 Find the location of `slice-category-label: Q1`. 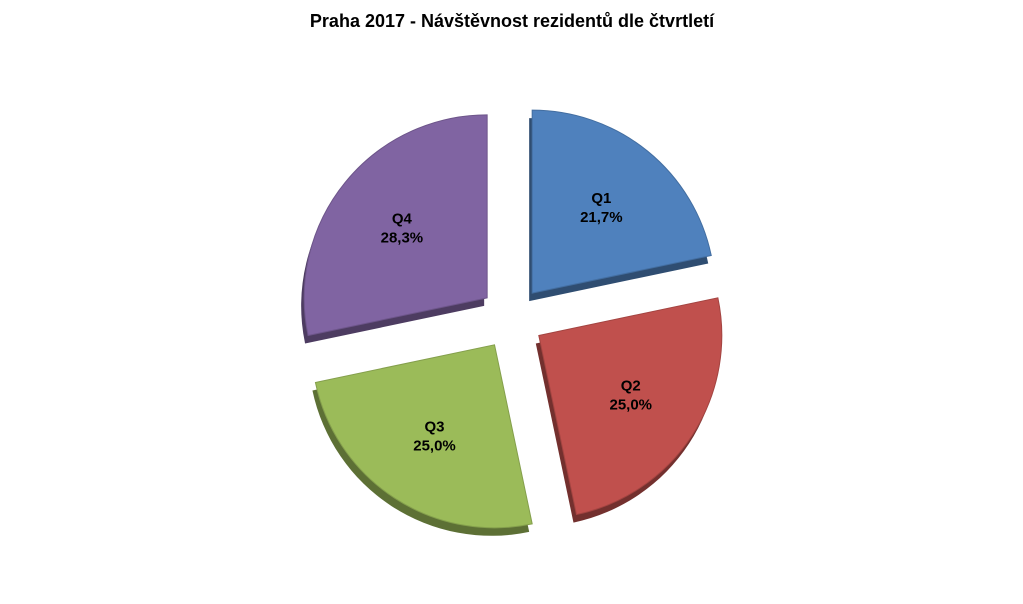

slice-category-label: Q1 is located at coordinates (601, 198).